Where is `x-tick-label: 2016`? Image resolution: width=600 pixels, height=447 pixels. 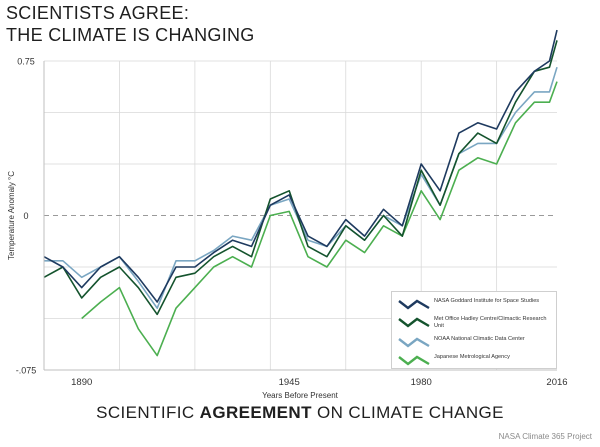 x-tick-label: 2016 is located at coordinates (556, 382).